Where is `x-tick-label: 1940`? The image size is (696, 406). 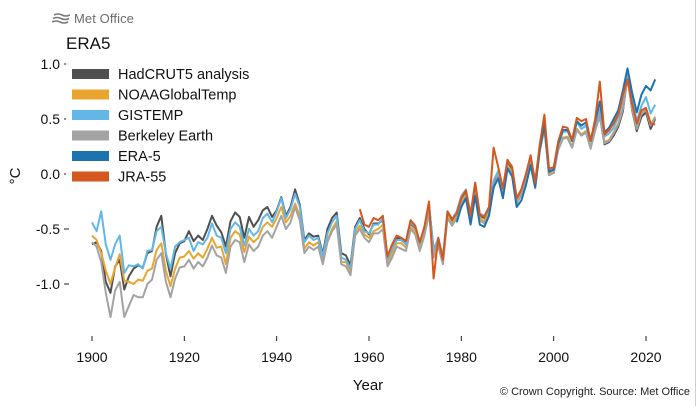 x-tick-label: 1940 is located at coordinates (276, 357).